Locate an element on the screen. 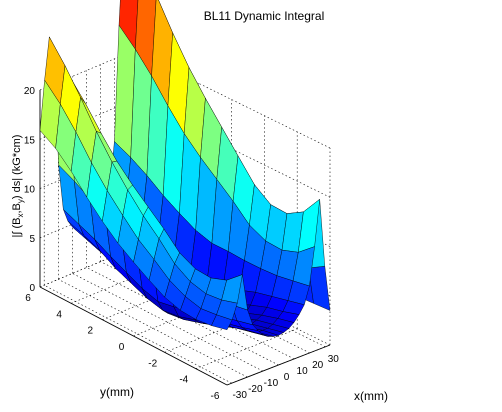 The width and height of the screenshot is (502, 412). x-tick-label: -20 is located at coordinates (255, 389).